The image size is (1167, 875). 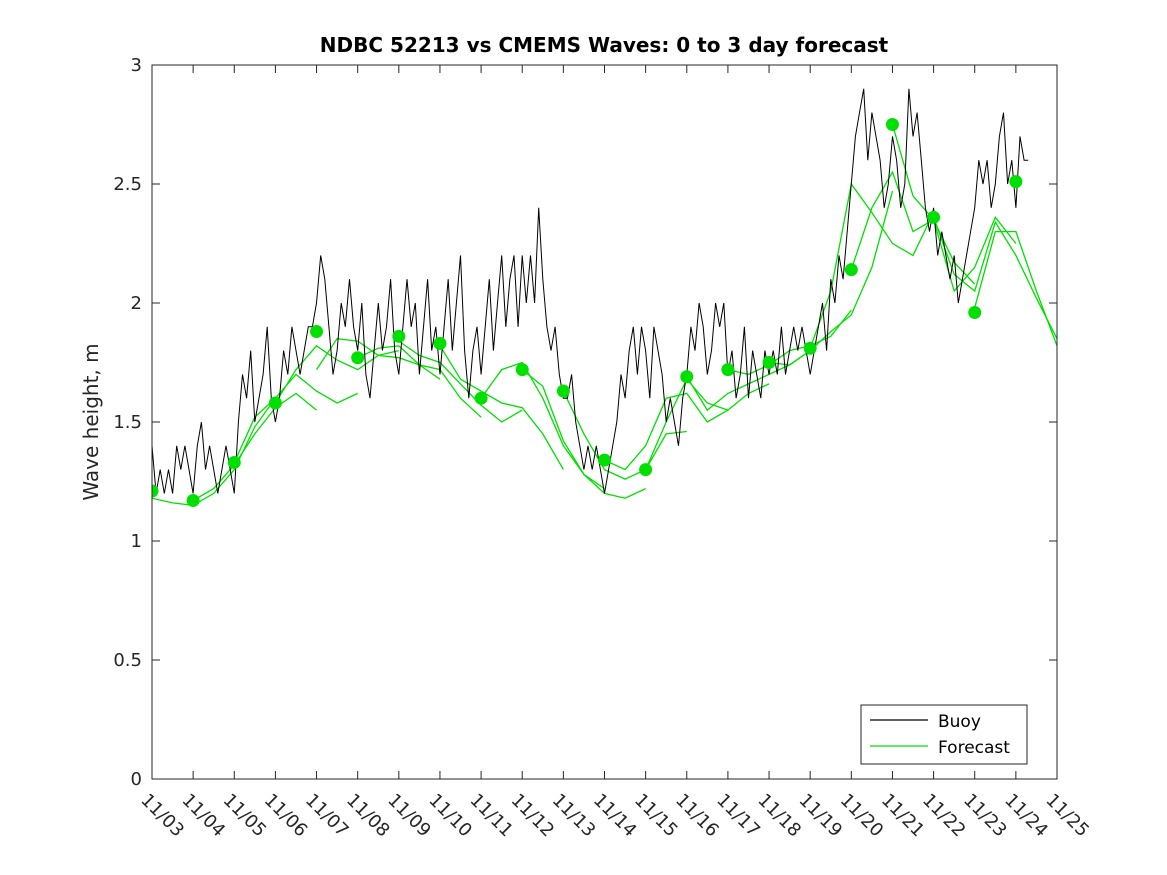 I want to click on y-tick-label: 0, so click(x=136, y=779).